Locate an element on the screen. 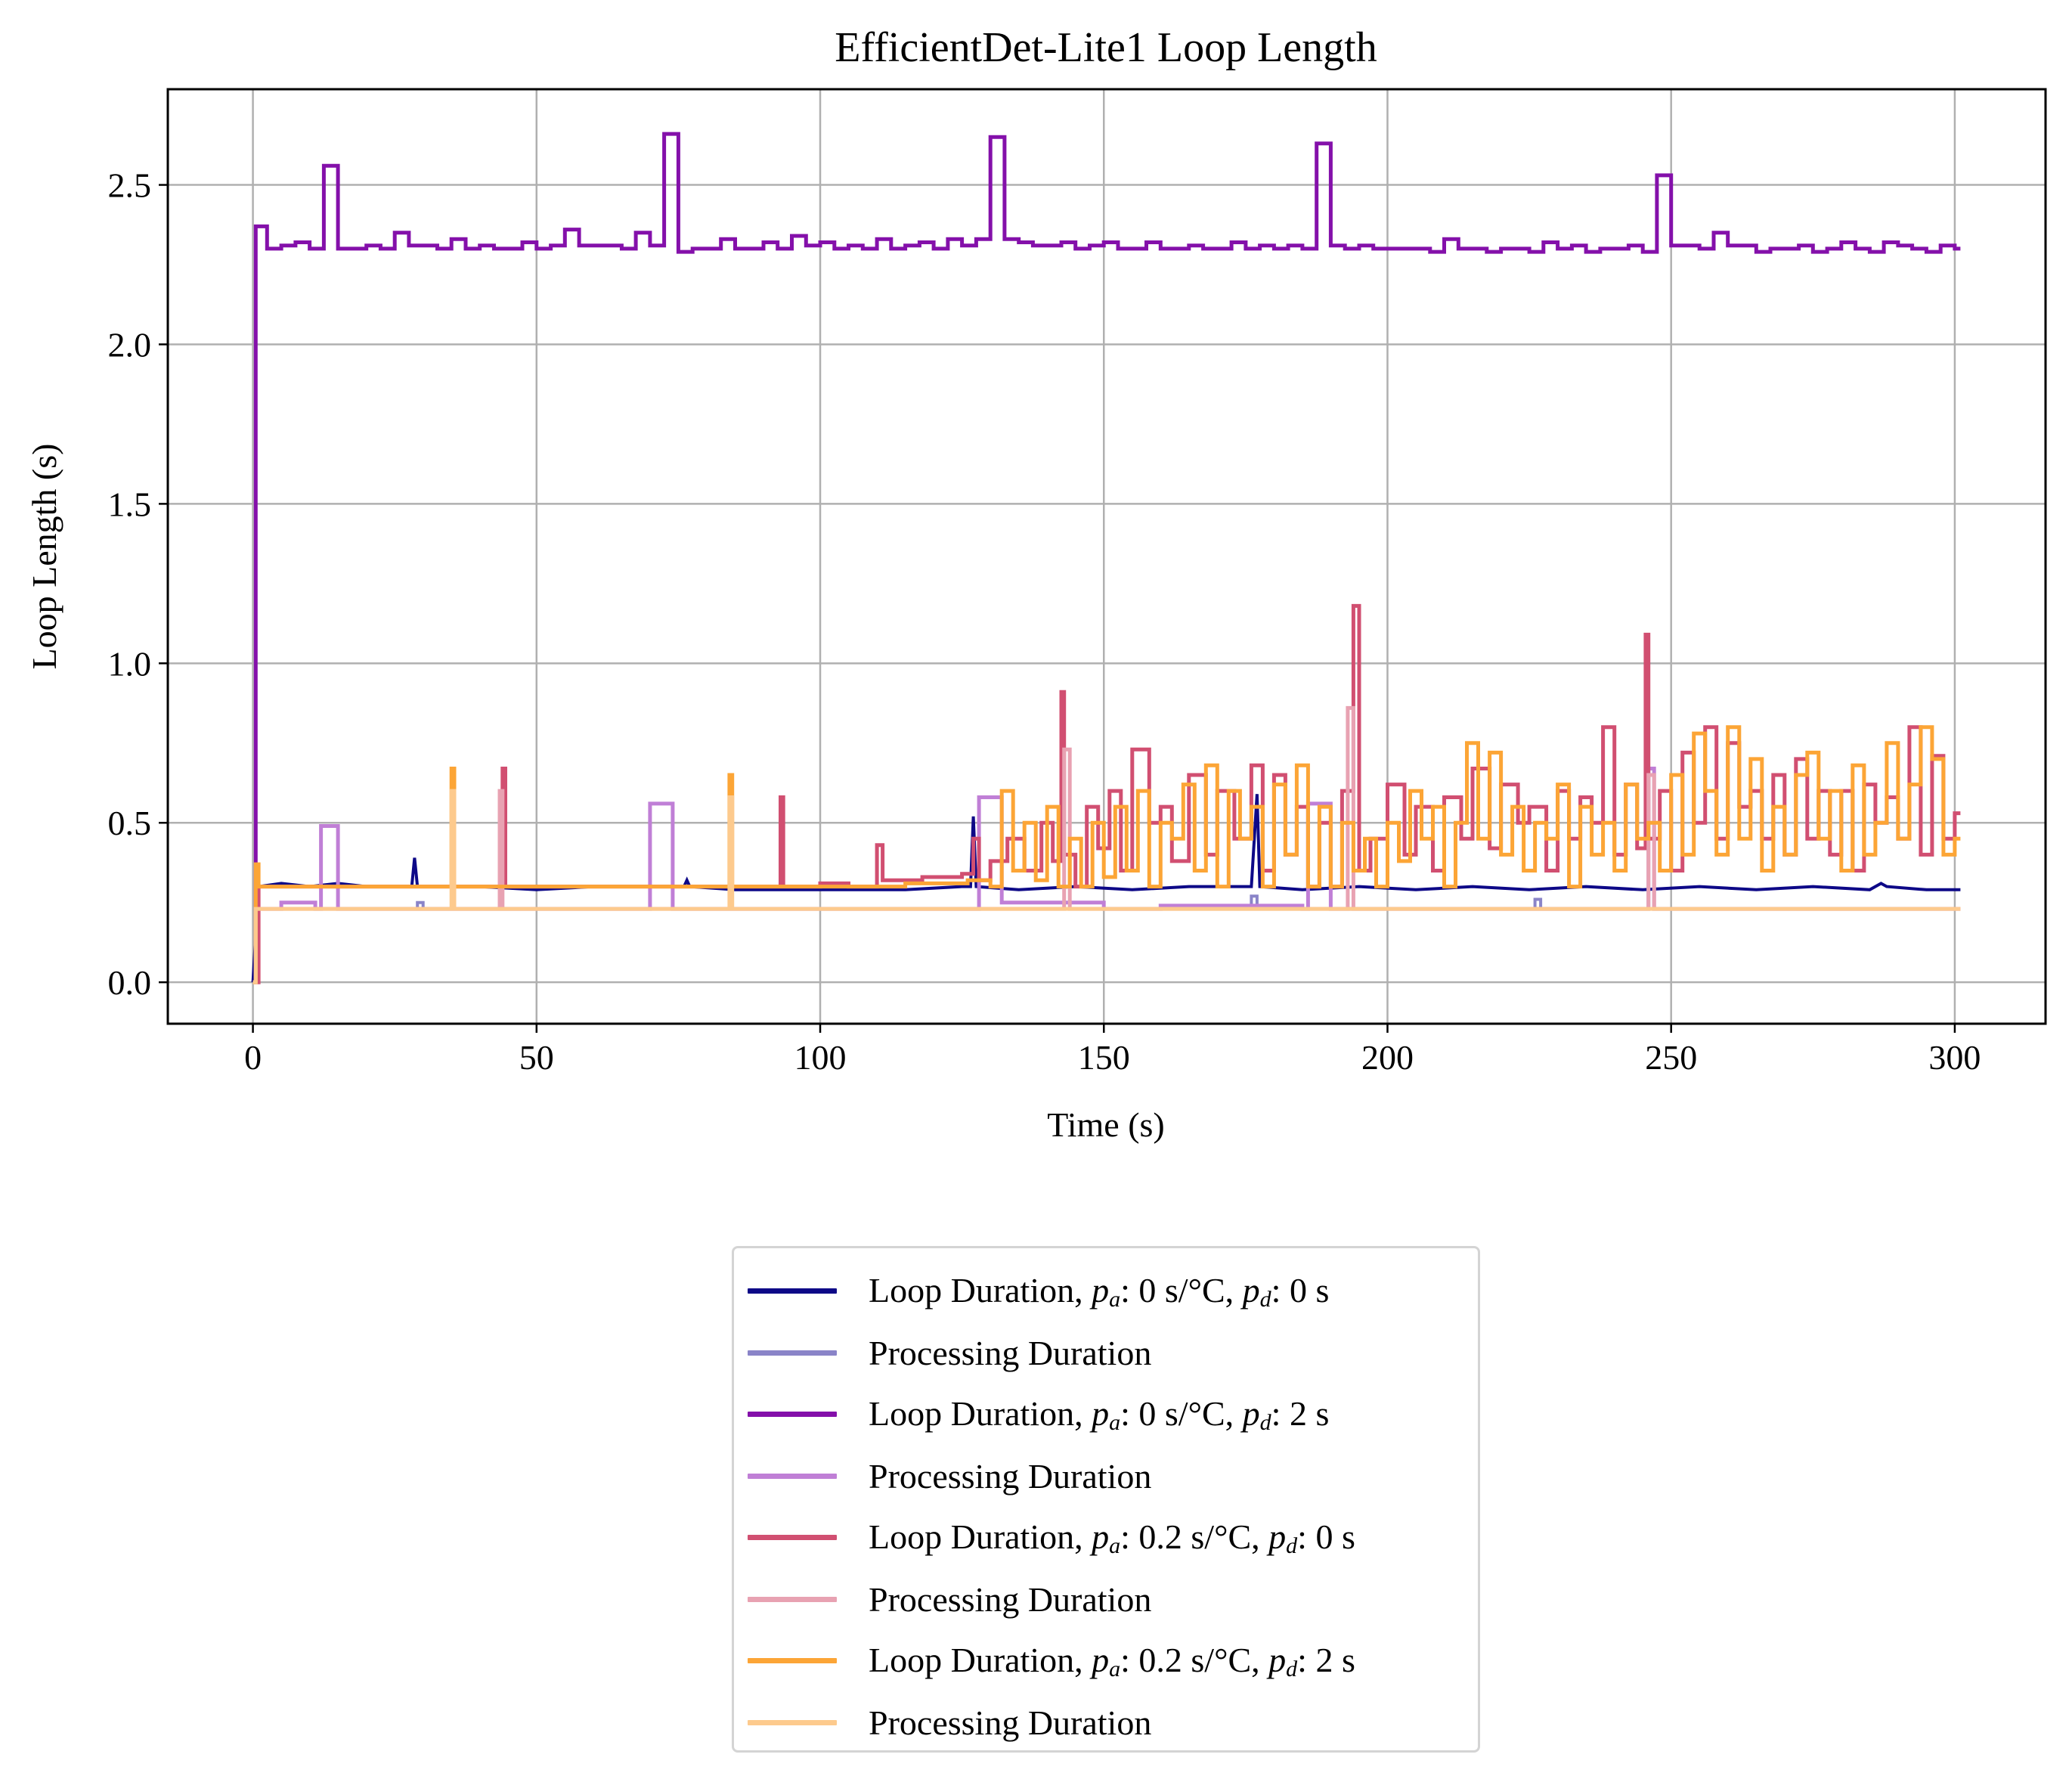 The width and height of the screenshot is (2072, 1776). x-tick-label: 50 is located at coordinates (537, 1057).